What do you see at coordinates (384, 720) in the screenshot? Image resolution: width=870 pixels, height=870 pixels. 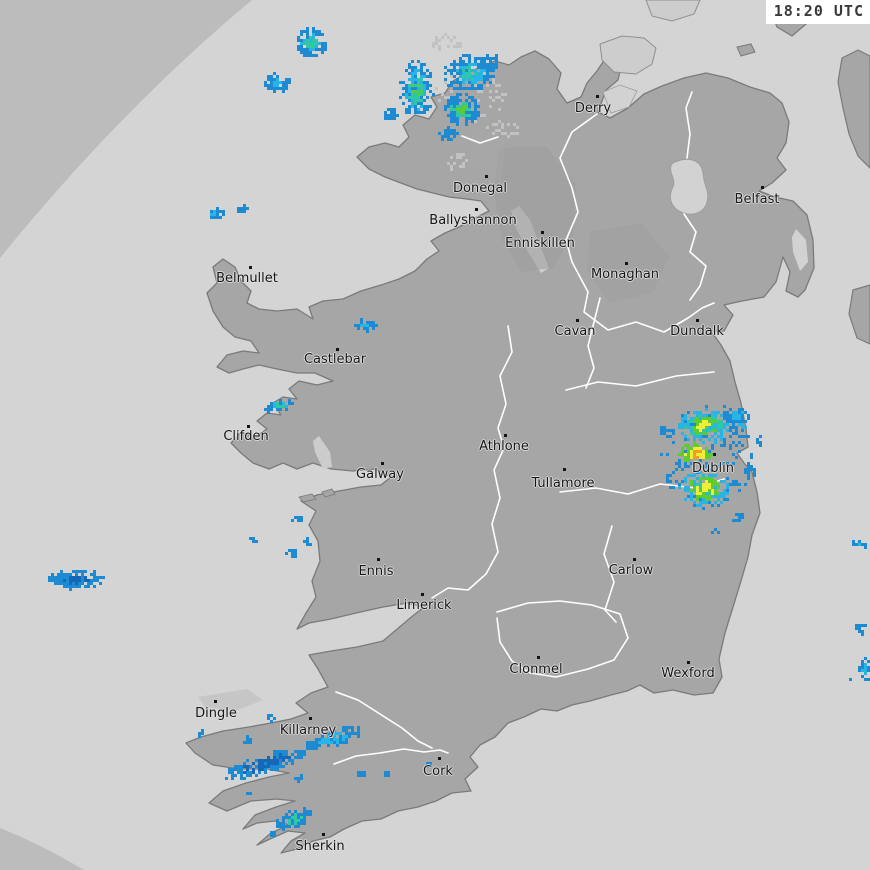 I see `border-cork-kerry` at bounding box center [384, 720].